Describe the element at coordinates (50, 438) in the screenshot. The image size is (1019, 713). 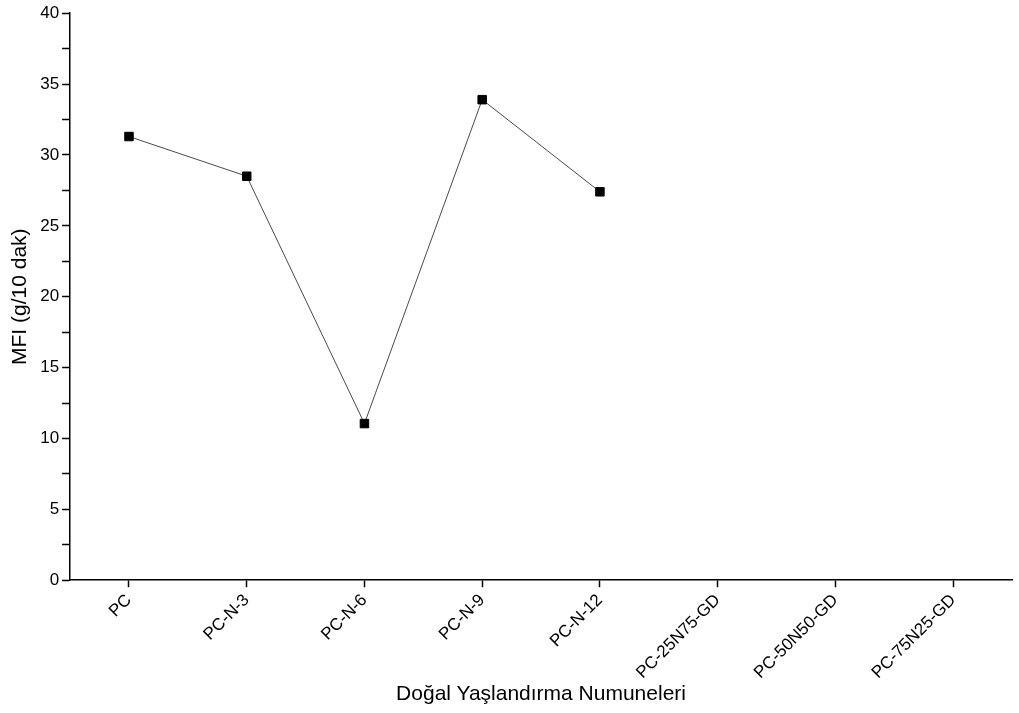
I see `y-tick-label: 10` at that location.